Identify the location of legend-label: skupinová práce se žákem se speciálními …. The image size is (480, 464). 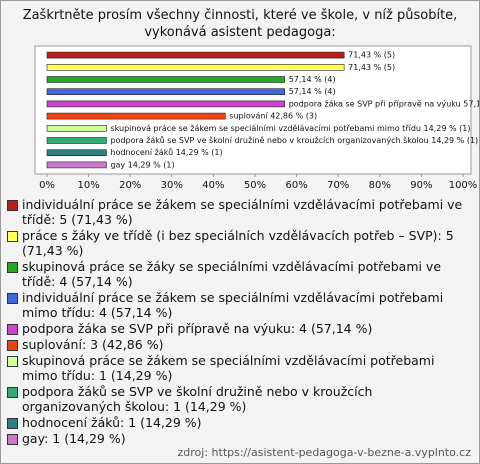
(228, 368).